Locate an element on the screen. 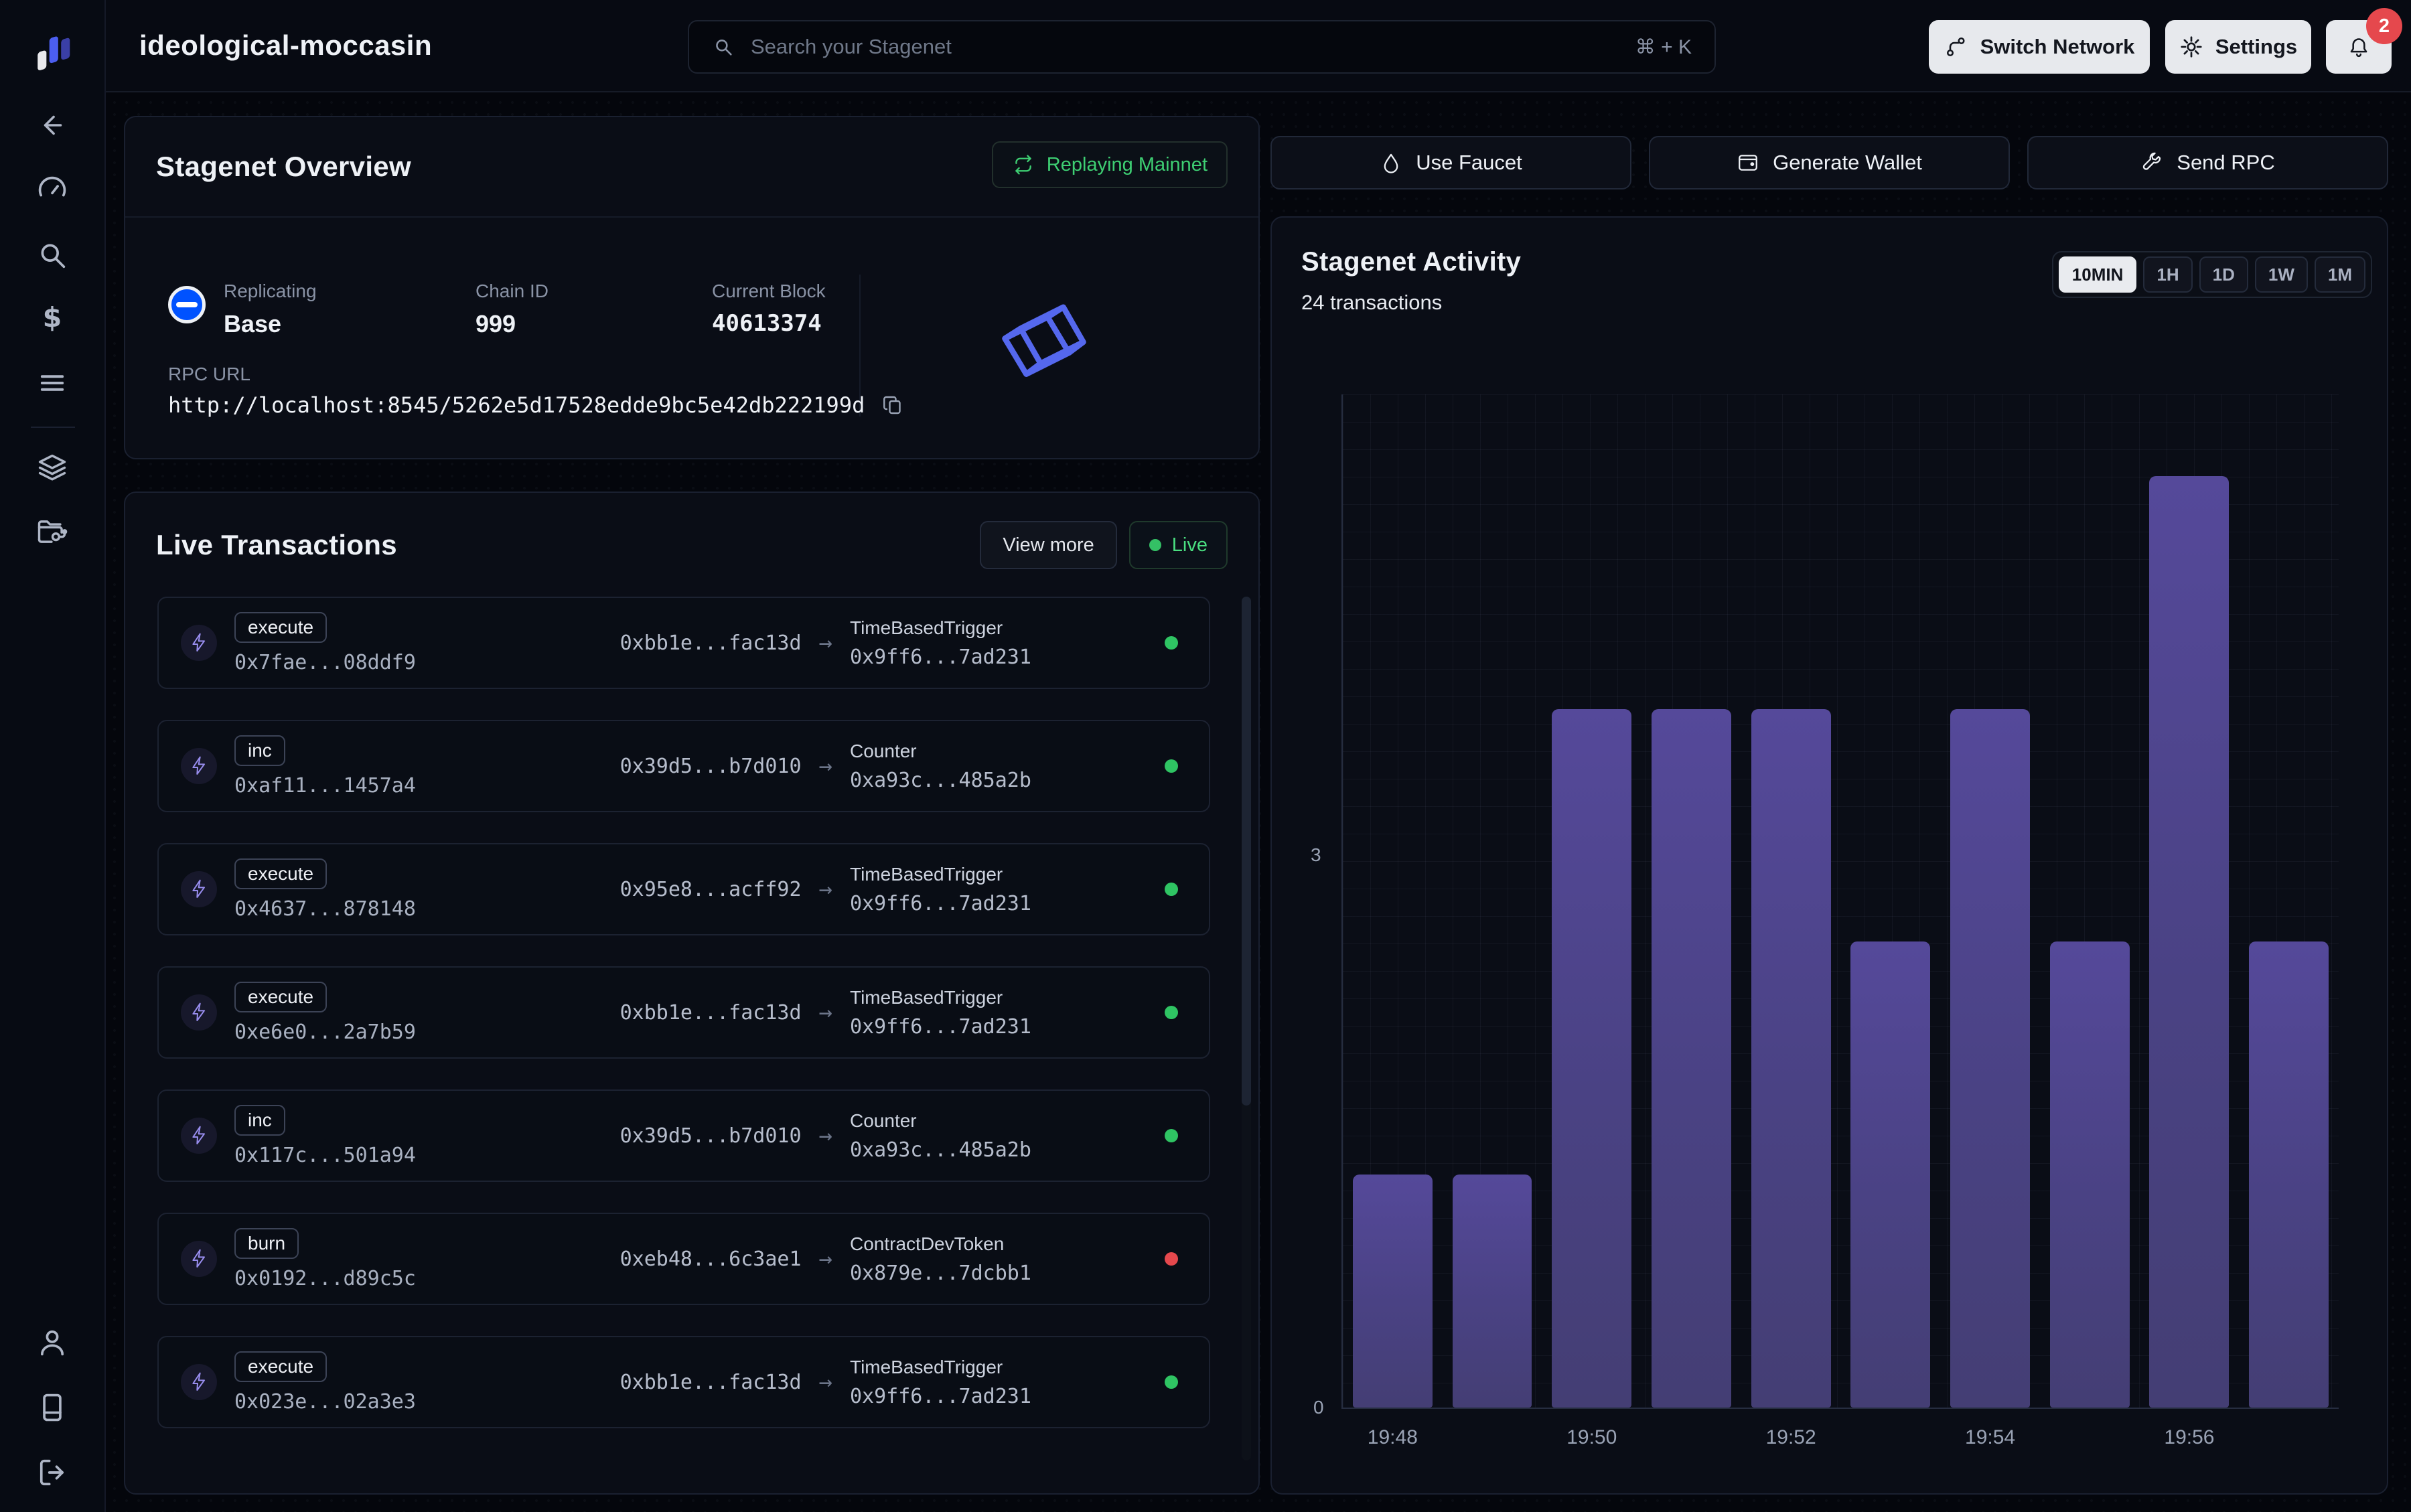 The width and height of the screenshot is (2411, 1512). quick-actions: Use Faucet Generate Wallet Send RPC is located at coordinates (1829, 163).